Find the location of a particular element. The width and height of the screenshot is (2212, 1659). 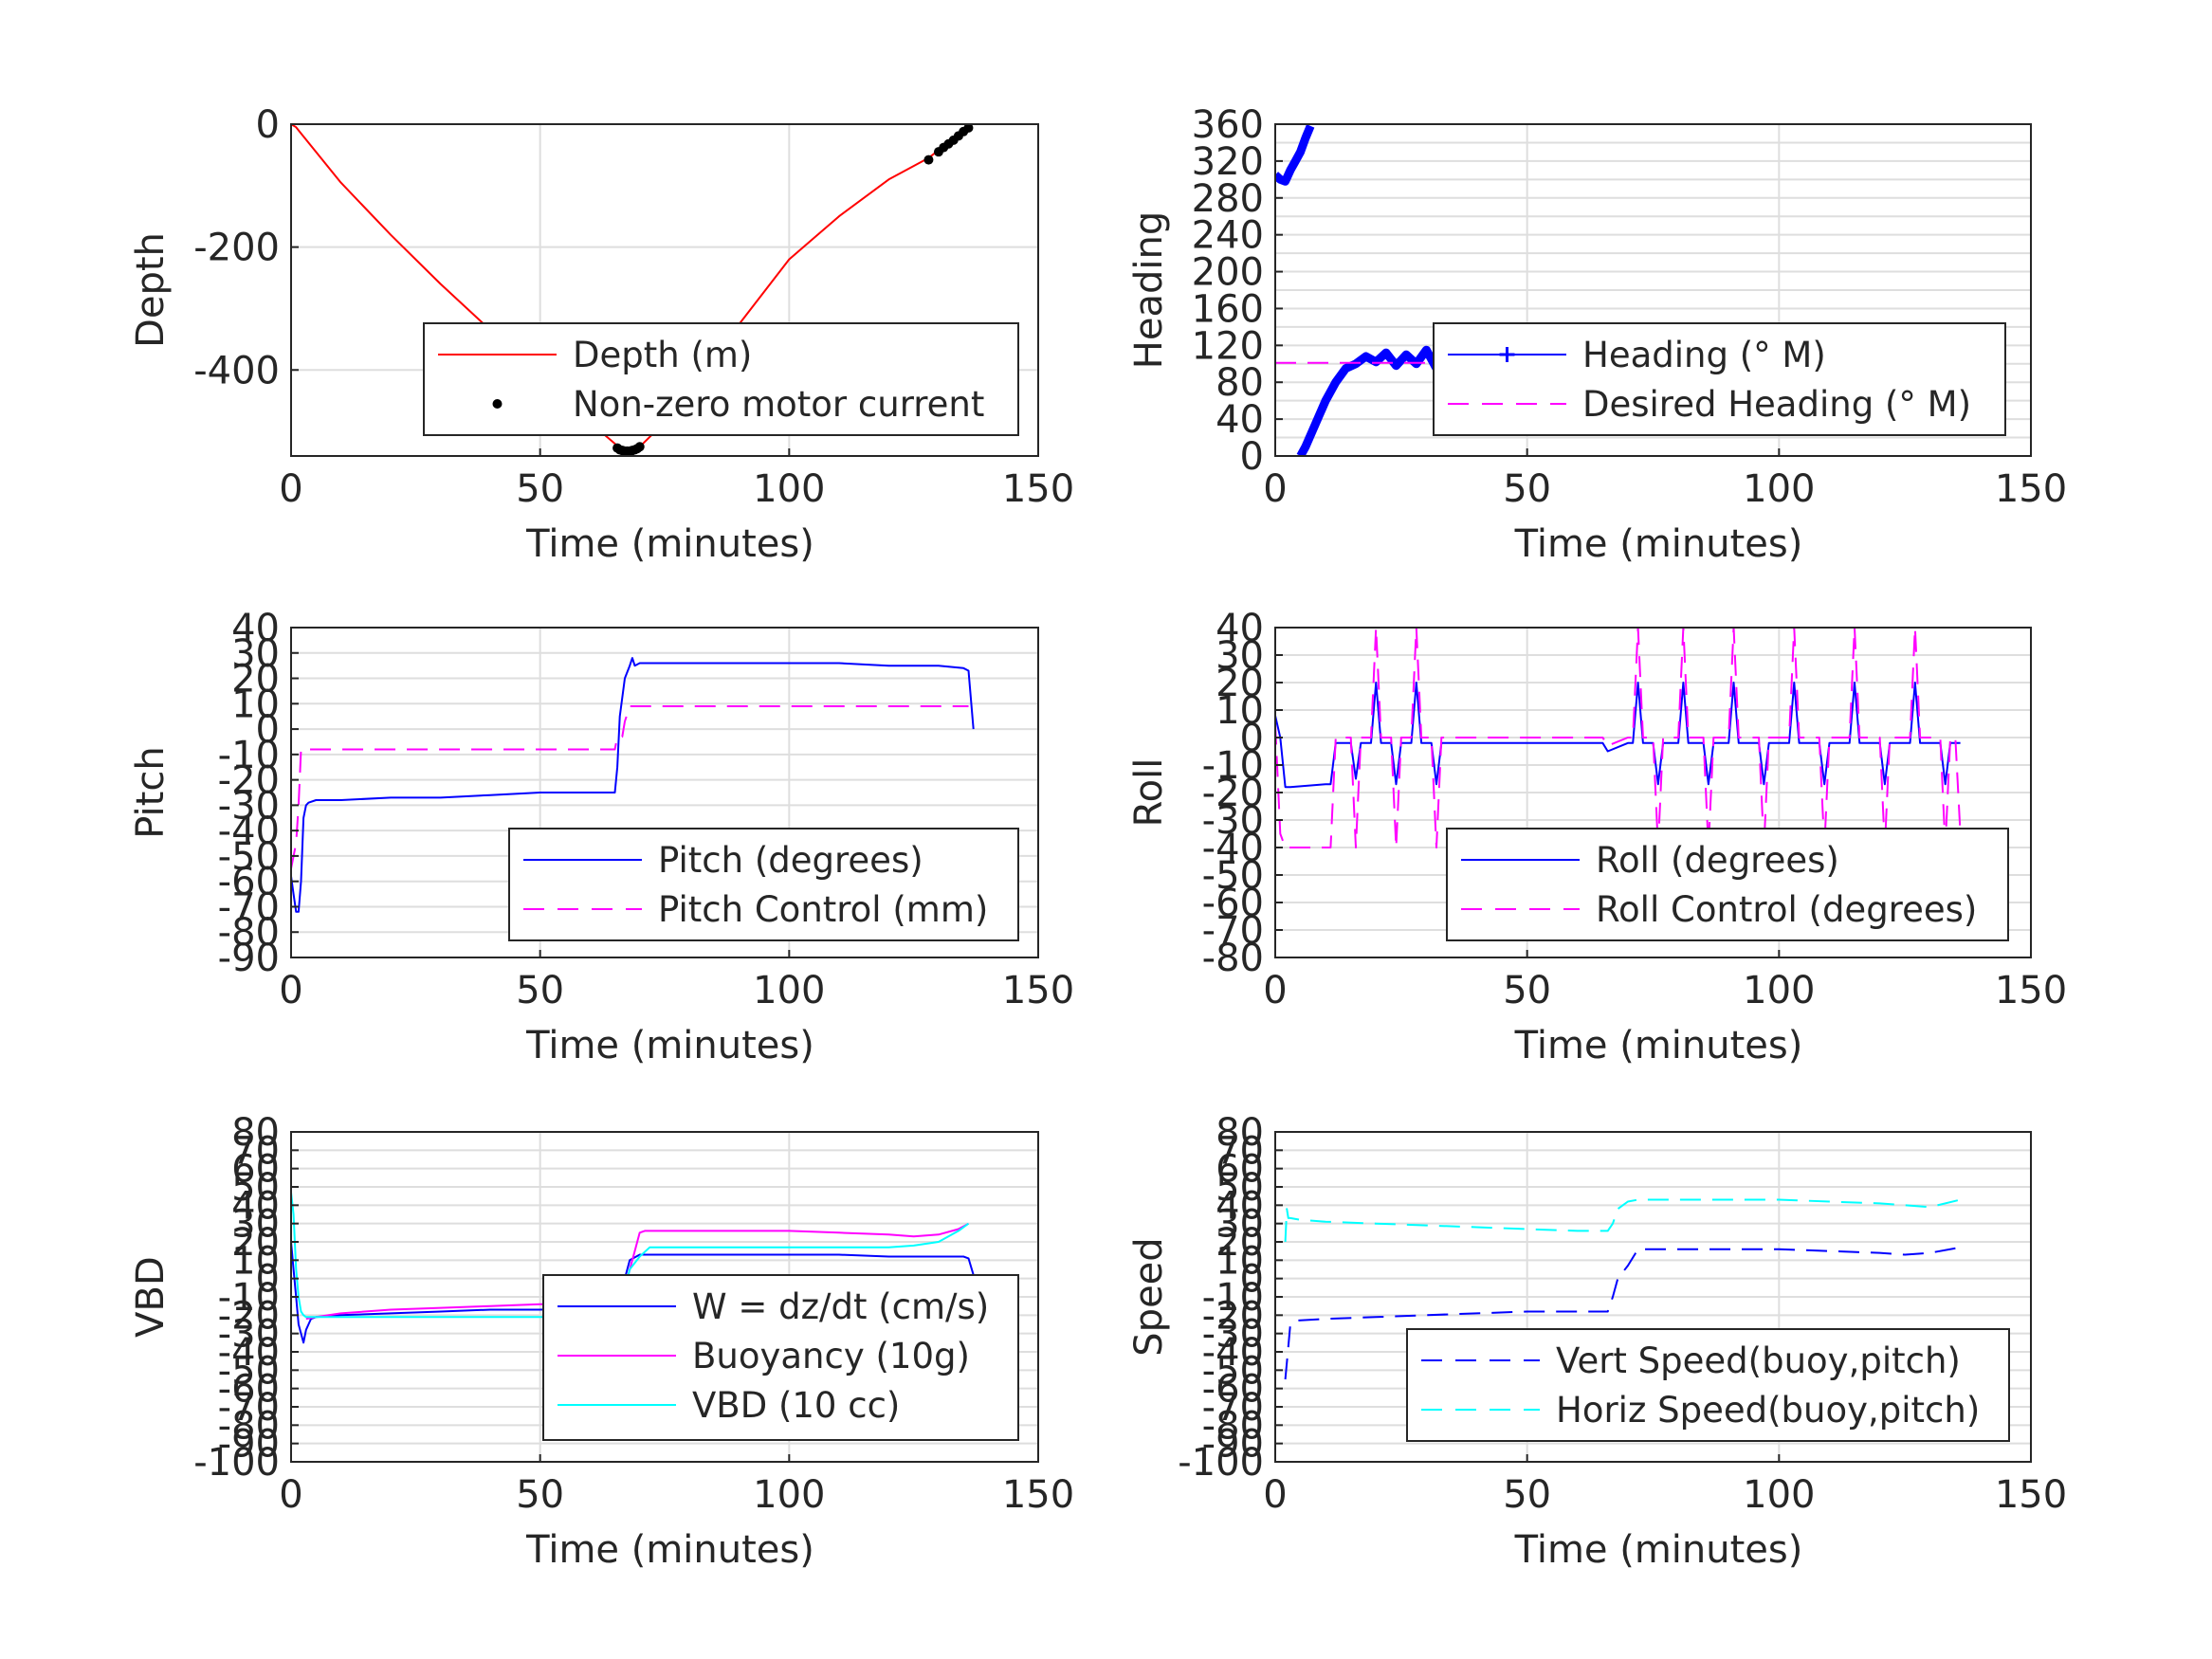

y-axis-label: Pitch is located at coordinates (151, 792).